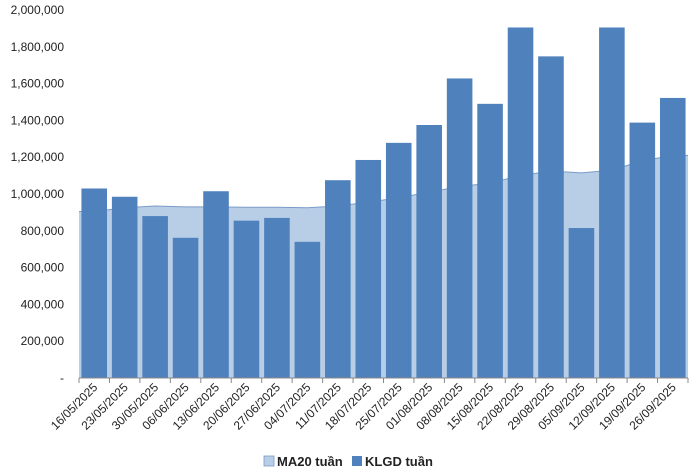 Image resolution: width=695 pixels, height=473 pixels. Describe the element at coordinates (383, 183) in the screenshot. I see `ma20-line` at that location.